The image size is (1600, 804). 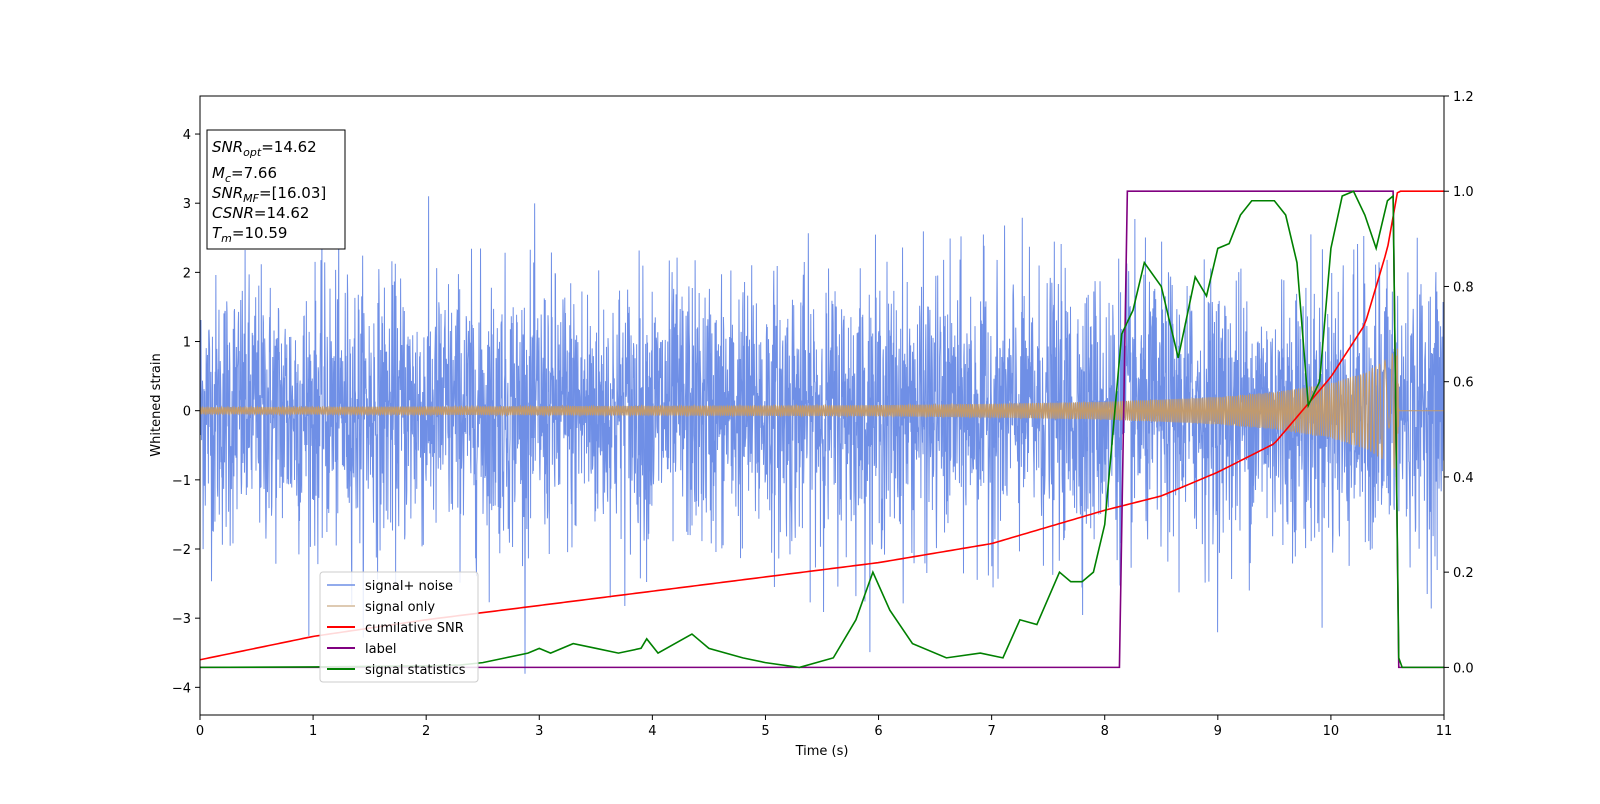 What do you see at coordinates (260, 213) in the screenshot?
I see `annotation-line: CSNR=14.62` at bounding box center [260, 213].